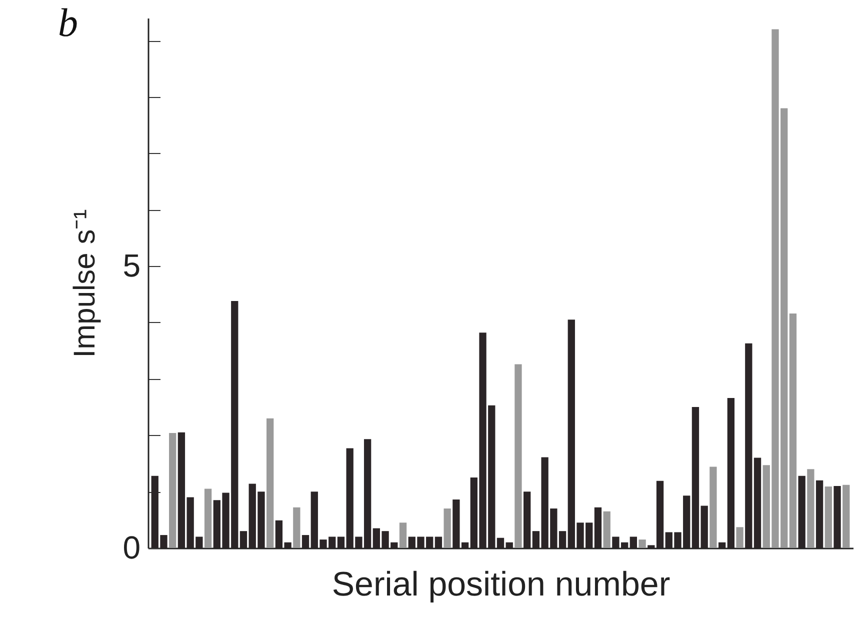 This screenshot has width=856, height=630. I want to click on y-tick-label: 5, so click(131, 266).